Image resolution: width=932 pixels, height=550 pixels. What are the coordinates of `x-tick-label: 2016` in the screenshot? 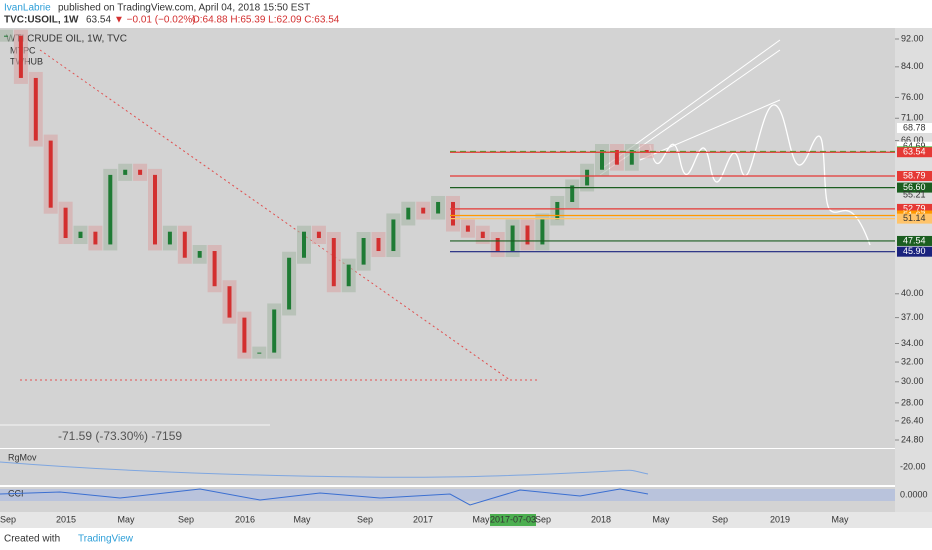 It's located at (245, 519).